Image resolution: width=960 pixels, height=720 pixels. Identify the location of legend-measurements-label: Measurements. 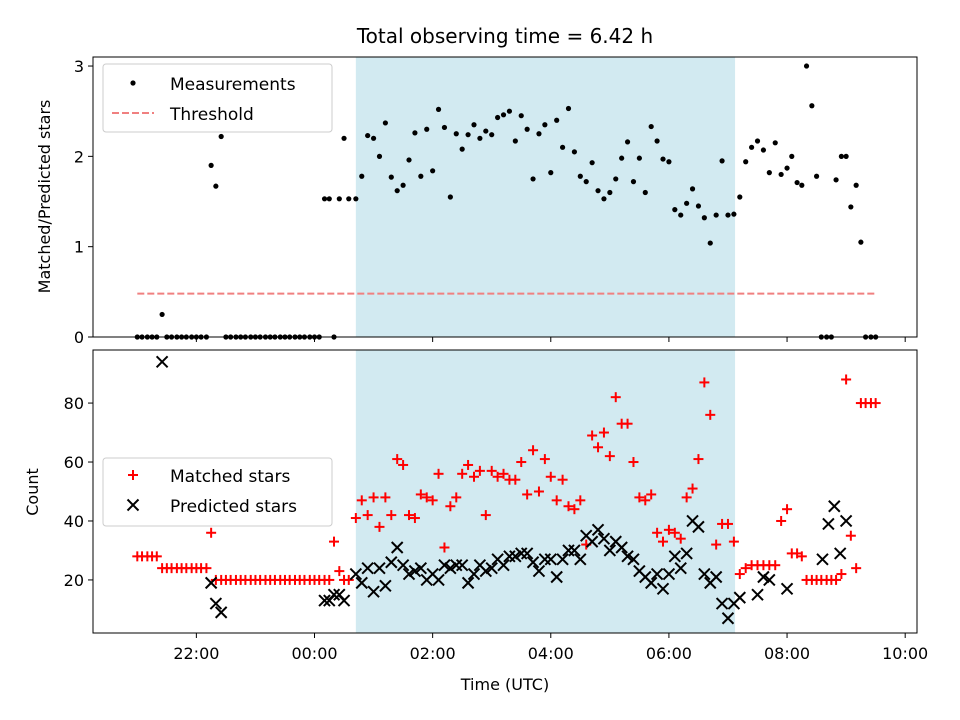
(233, 85).